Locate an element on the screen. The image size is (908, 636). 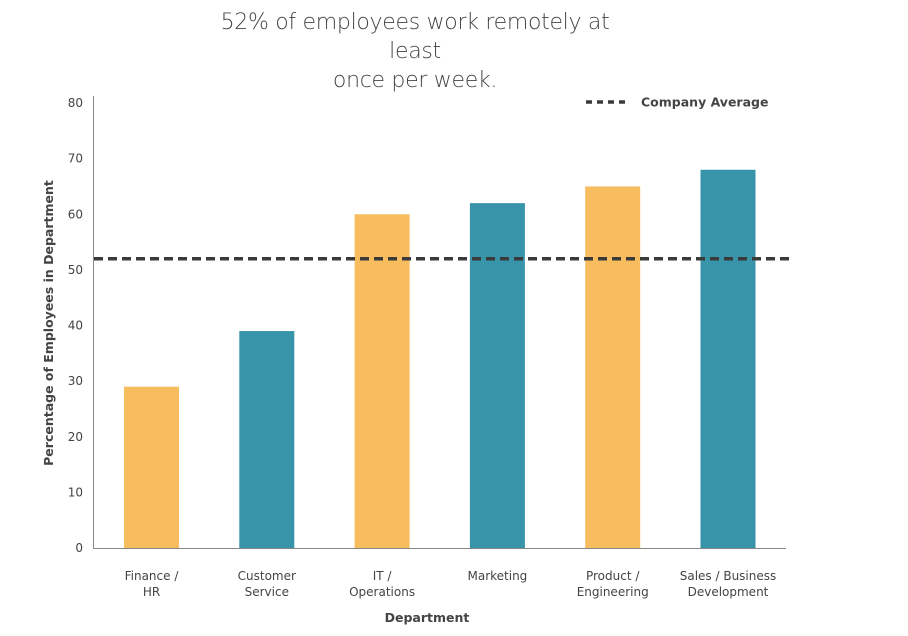
x-tick-label-line: Finance / is located at coordinates (152, 576).